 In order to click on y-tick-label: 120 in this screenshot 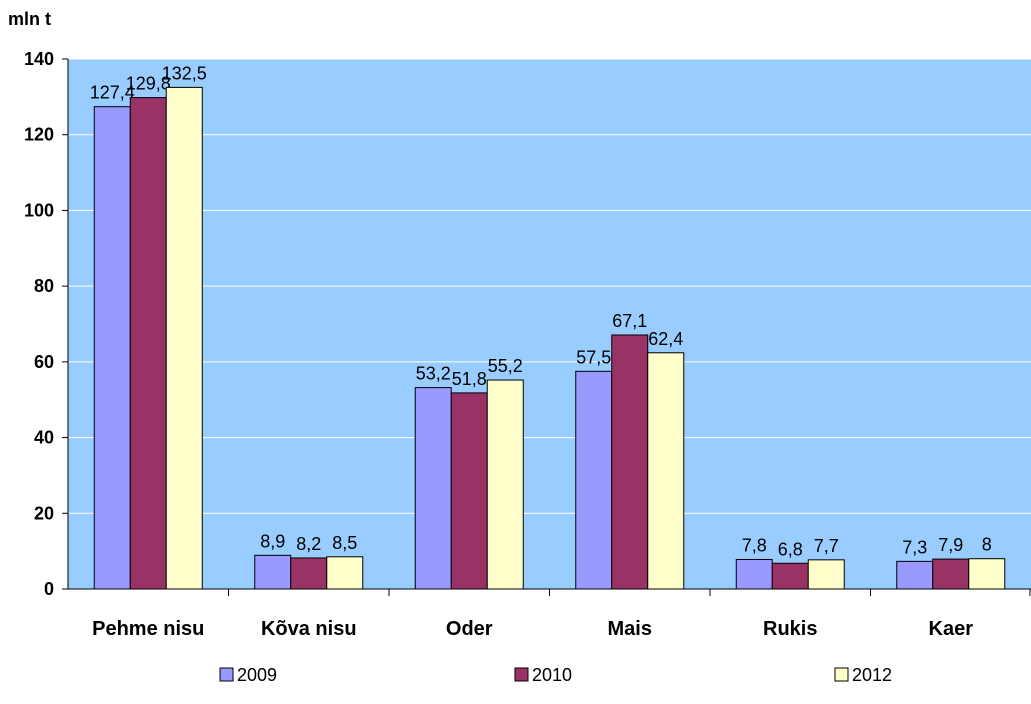, I will do `click(39, 135)`.